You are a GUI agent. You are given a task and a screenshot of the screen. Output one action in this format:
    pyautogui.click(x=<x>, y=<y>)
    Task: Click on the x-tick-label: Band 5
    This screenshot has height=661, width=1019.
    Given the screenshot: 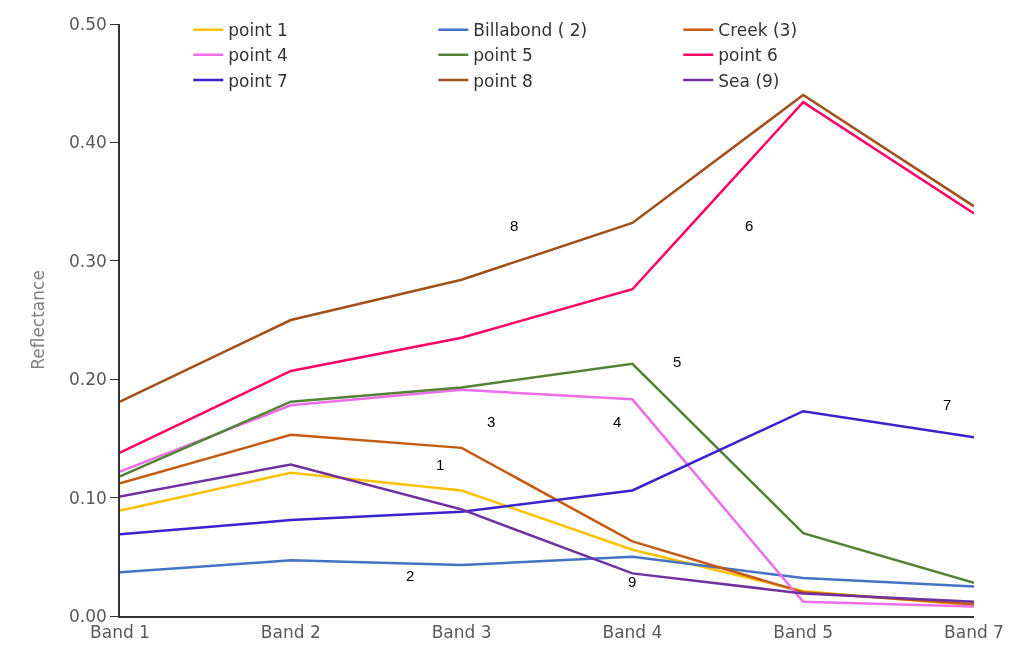 What is the action you would take?
    pyautogui.click(x=803, y=632)
    